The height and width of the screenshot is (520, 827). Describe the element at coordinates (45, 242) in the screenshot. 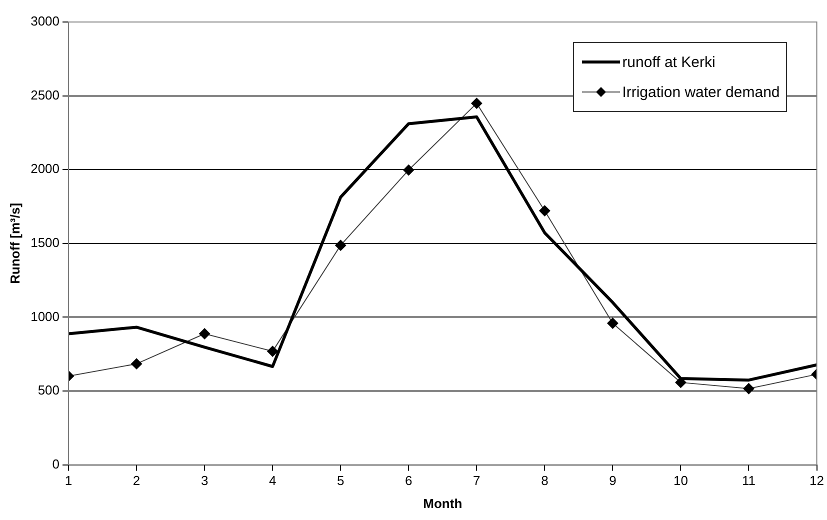

I see `y-tick-label: 1500` at that location.